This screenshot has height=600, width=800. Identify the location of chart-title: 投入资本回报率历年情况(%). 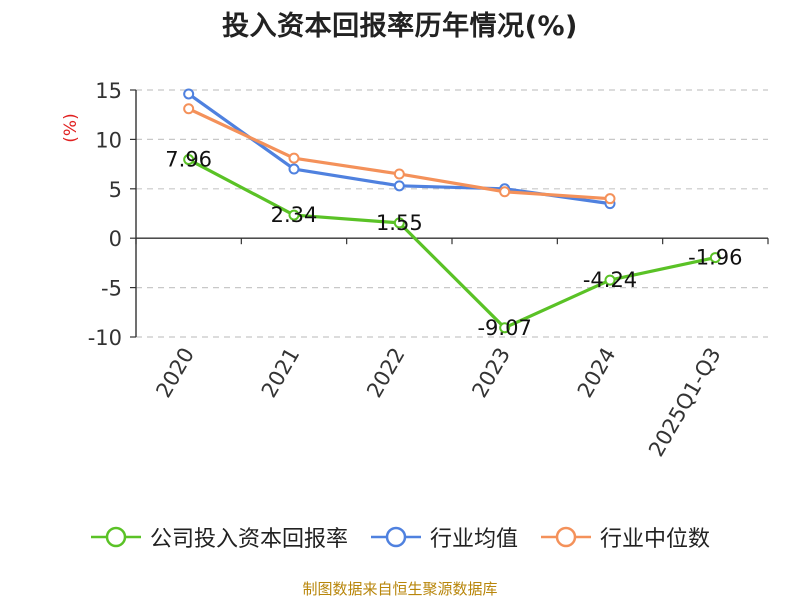
(400, 26).